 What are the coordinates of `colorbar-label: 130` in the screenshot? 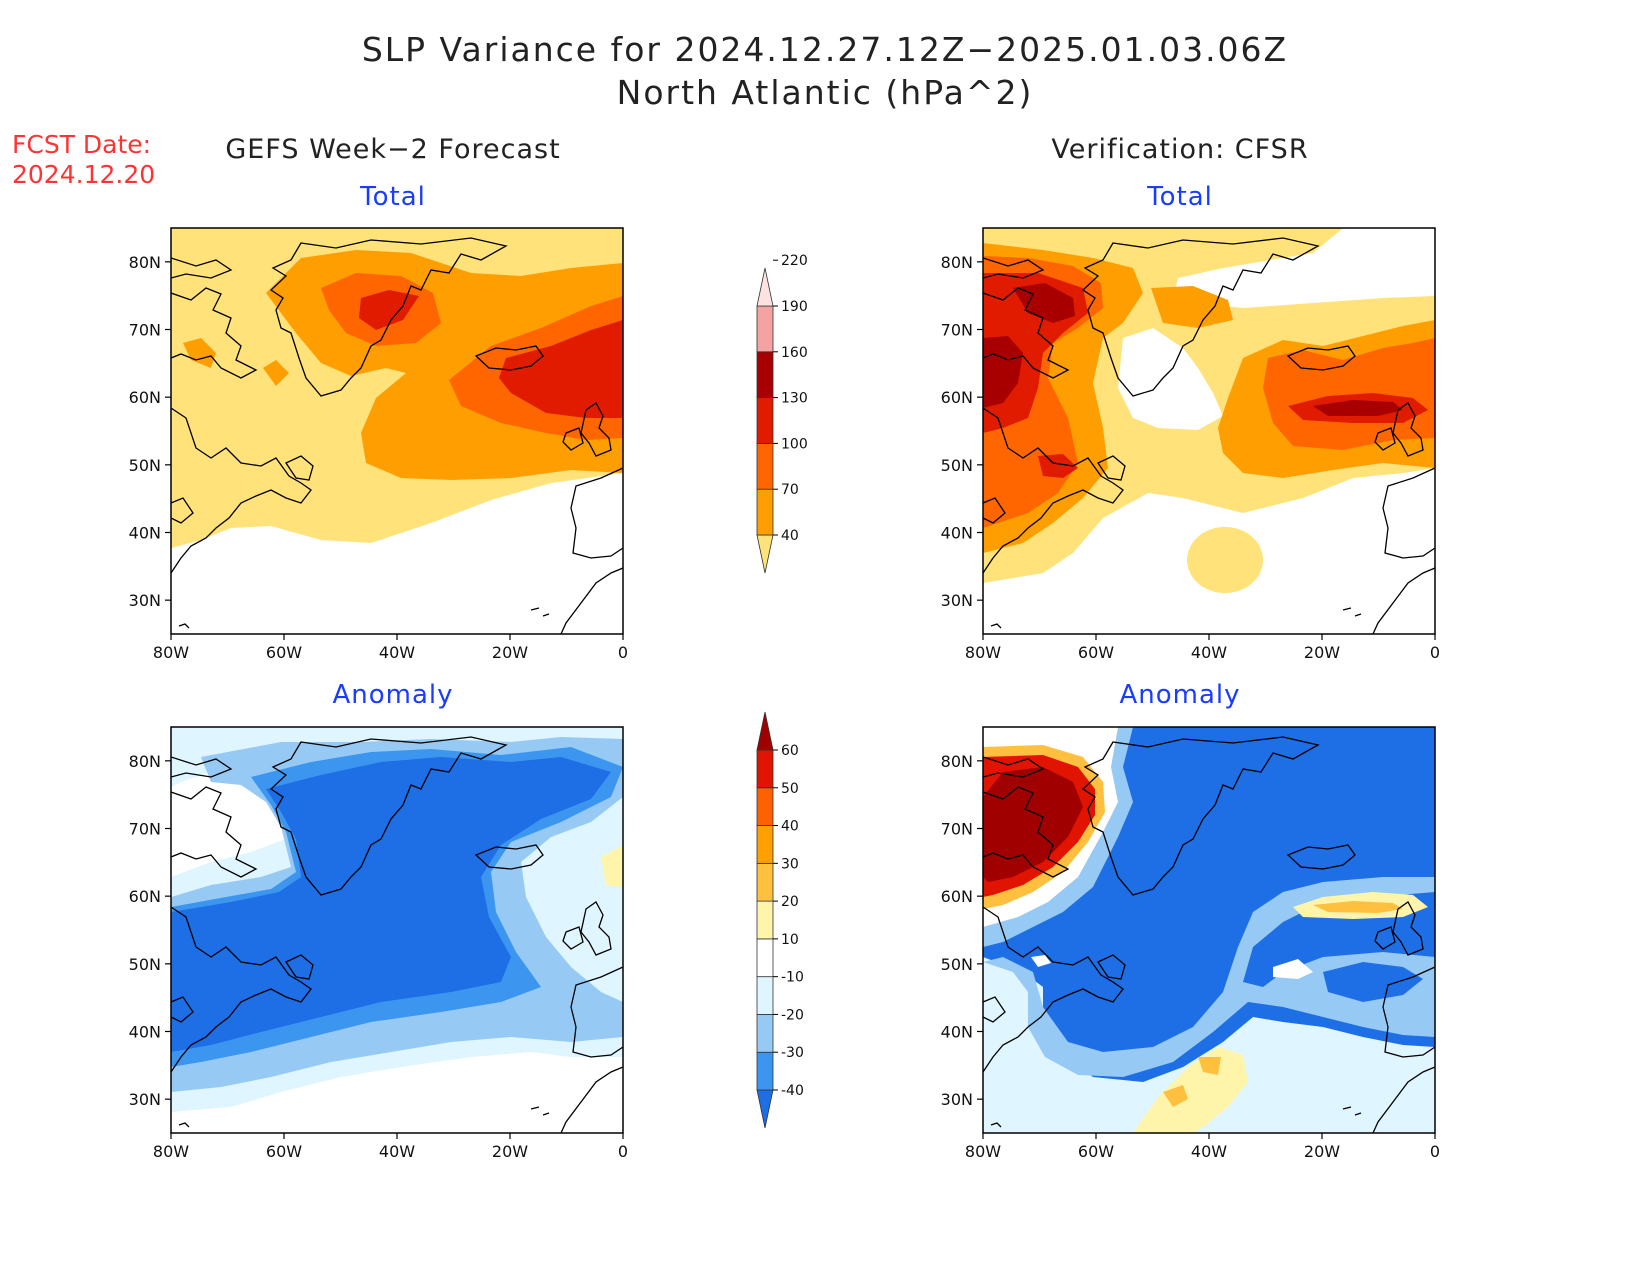 It's located at (794, 399).